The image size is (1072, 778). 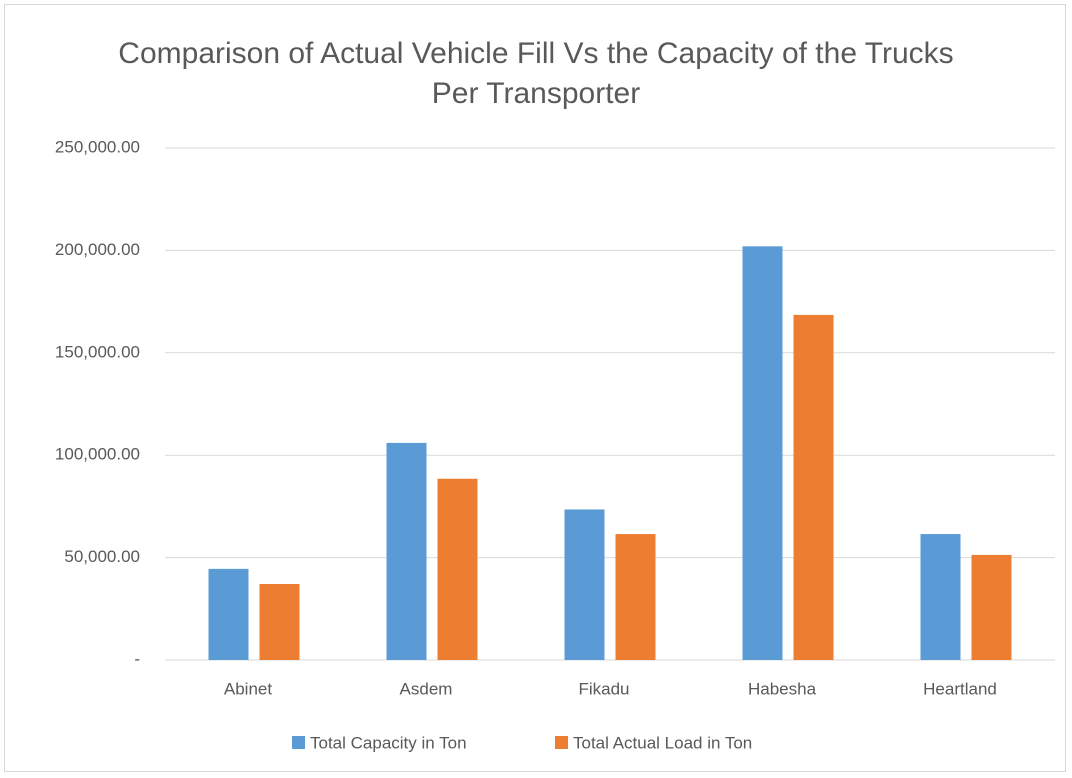 What do you see at coordinates (97, 146) in the screenshot?
I see `y-tick-label: 250,000.00` at bounding box center [97, 146].